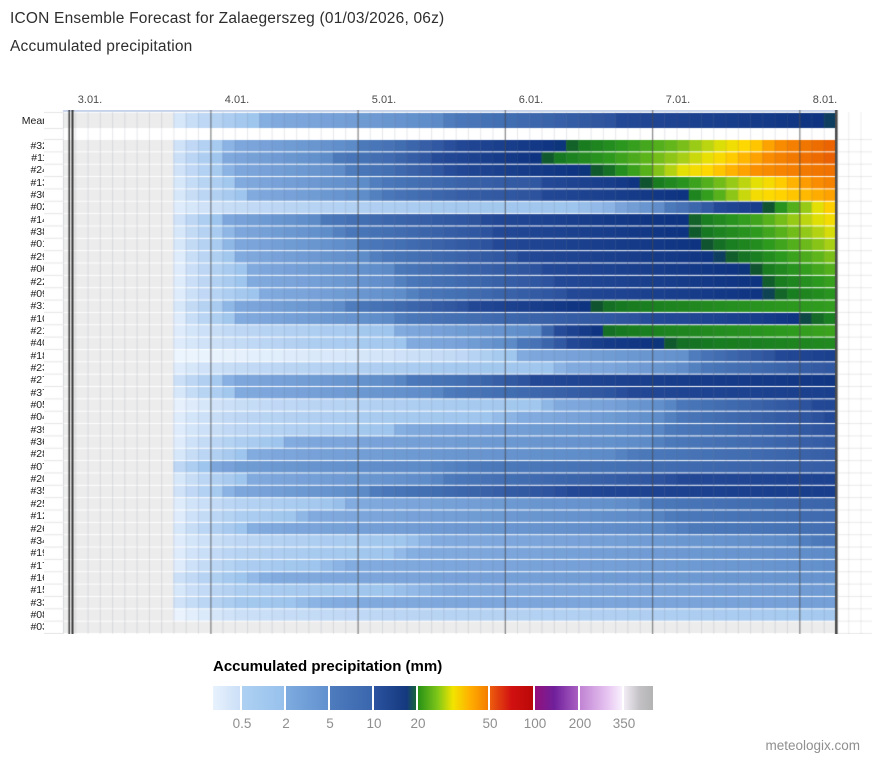 The width and height of the screenshot is (872, 768). Describe the element at coordinates (490, 723) in the screenshot. I see `legend-tick-label: 50` at that location.